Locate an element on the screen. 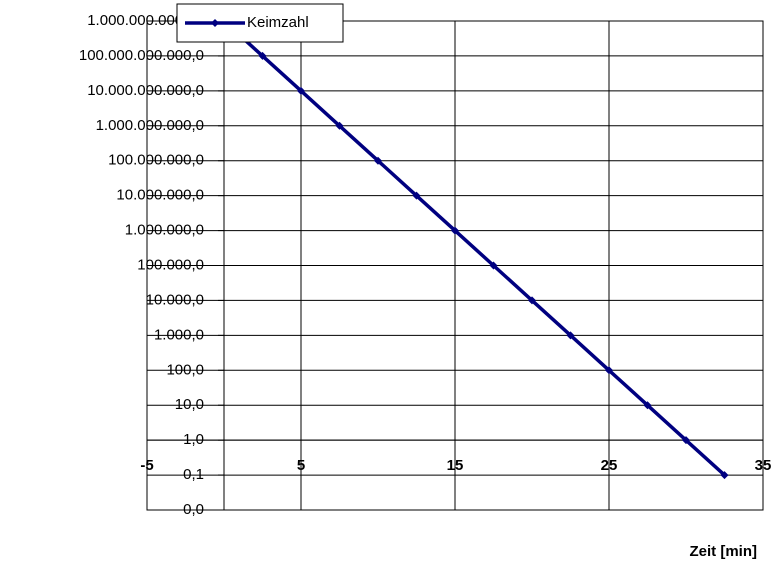 This screenshot has width=783, height=567. y-tick-label: 10.000.000,0 is located at coordinates (160, 195).